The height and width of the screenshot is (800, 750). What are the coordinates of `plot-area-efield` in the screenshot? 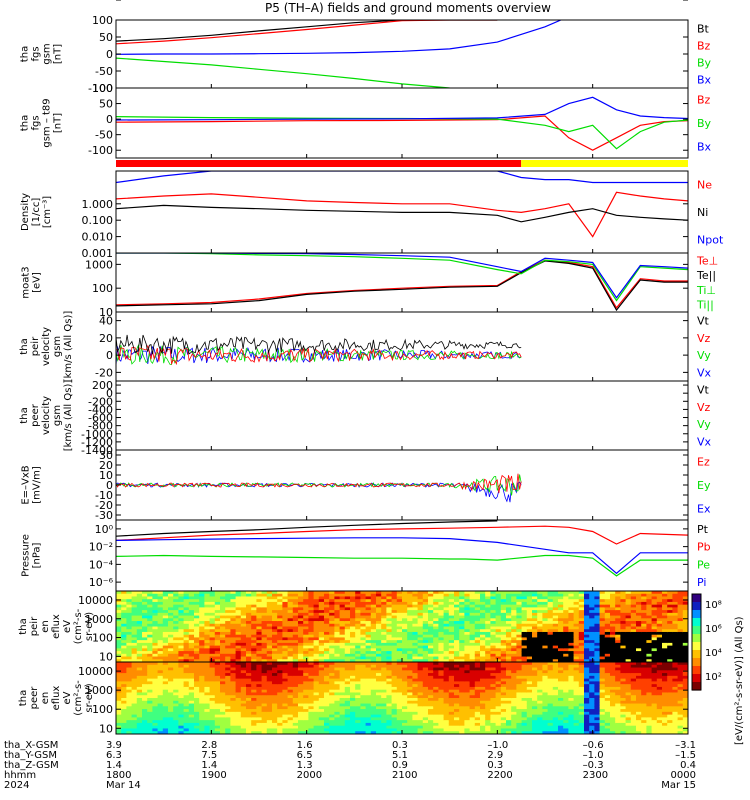 It's located at (319, 488).